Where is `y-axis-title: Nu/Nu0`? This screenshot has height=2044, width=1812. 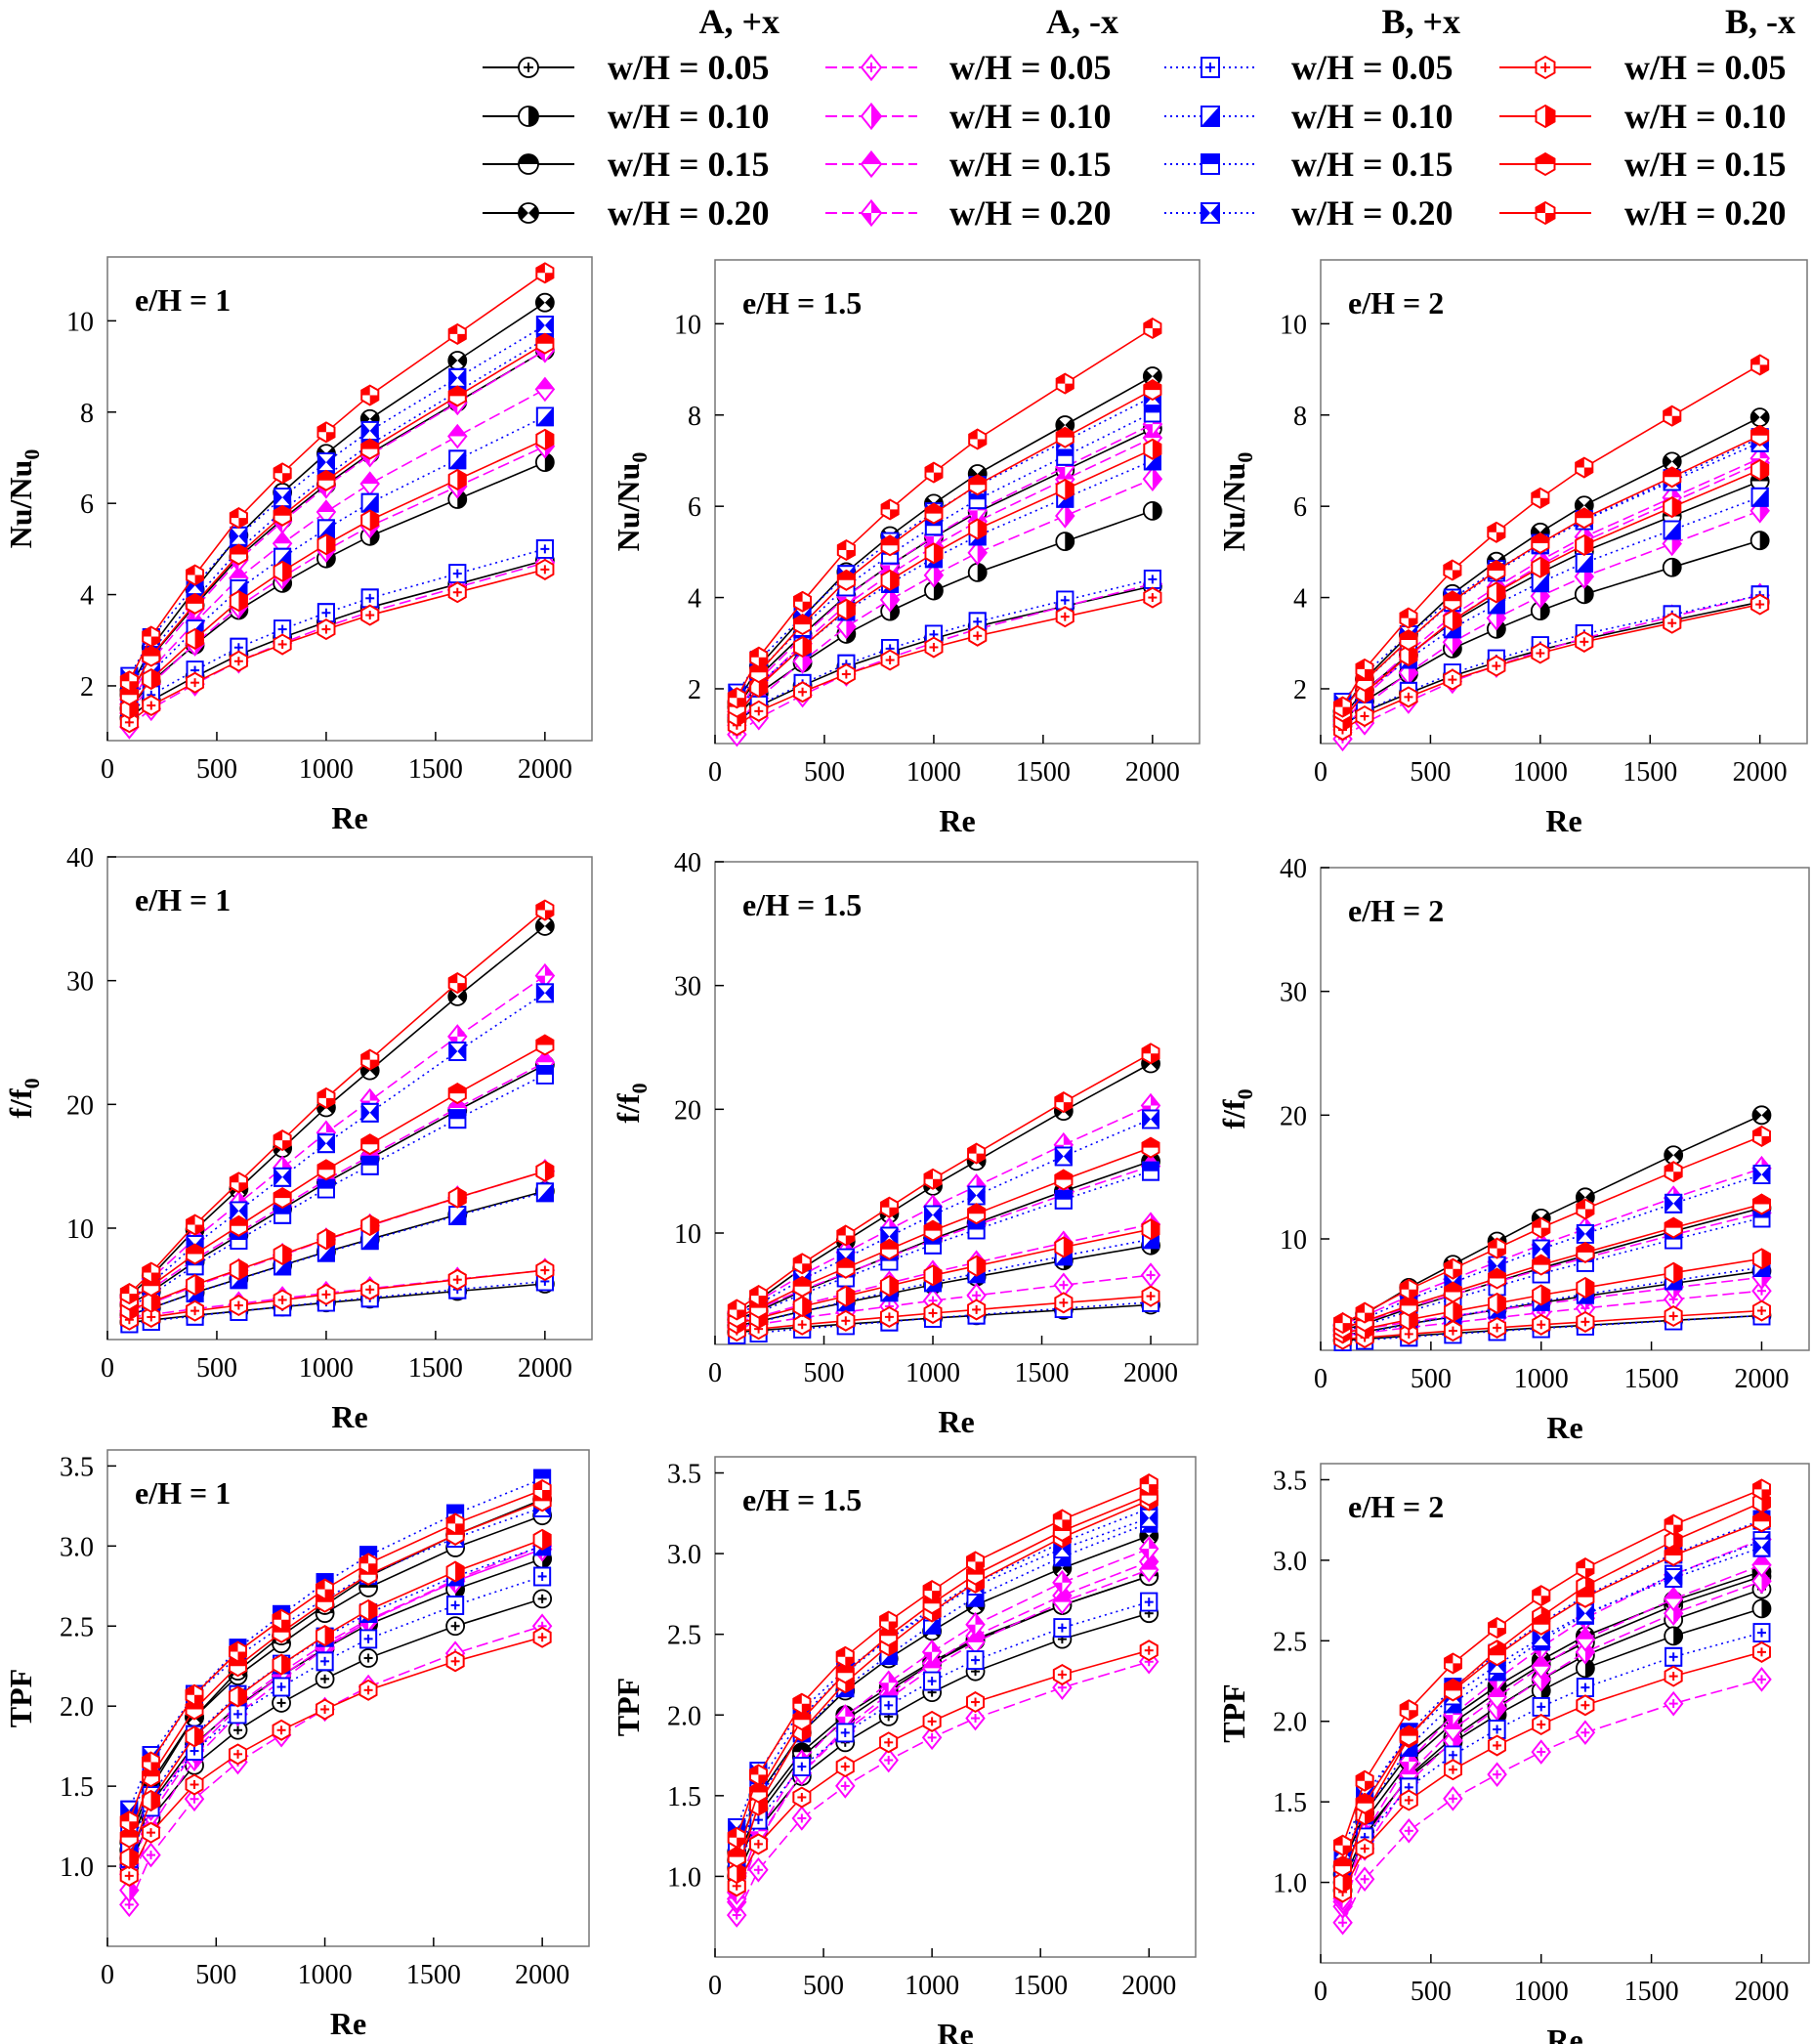 y-axis-title: Nu/Nu0 is located at coordinates (24, 499).